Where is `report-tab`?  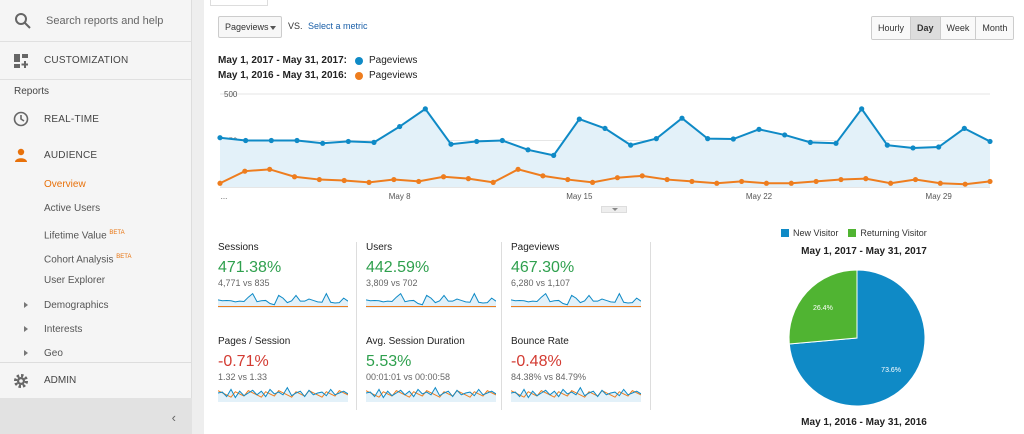
report-tab is located at coordinates (239, 3).